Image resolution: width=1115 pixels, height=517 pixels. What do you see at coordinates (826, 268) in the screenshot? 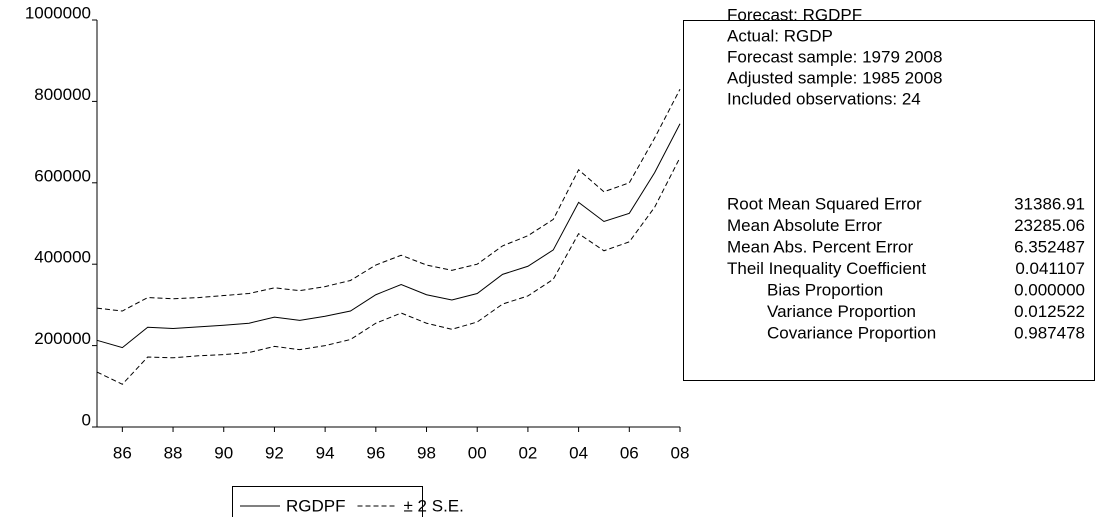
I see `stats-label: Theil Inequality Coefficient` at bounding box center [826, 268].